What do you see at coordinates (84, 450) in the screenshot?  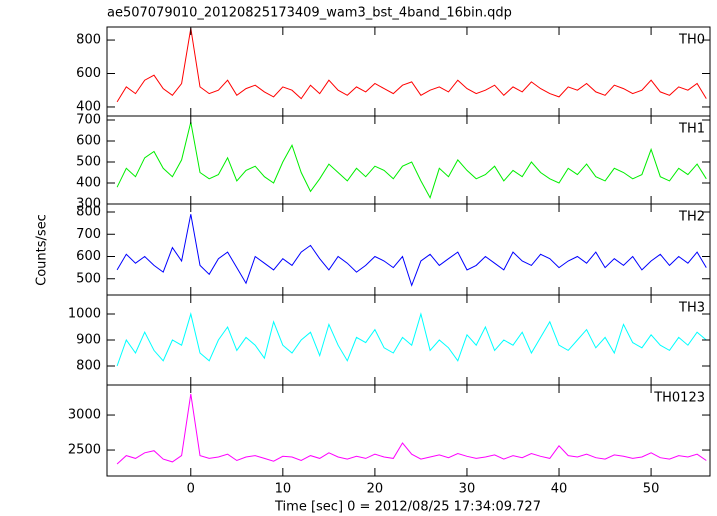 I see `y-tick-label: 2500` at bounding box center [84, 450].